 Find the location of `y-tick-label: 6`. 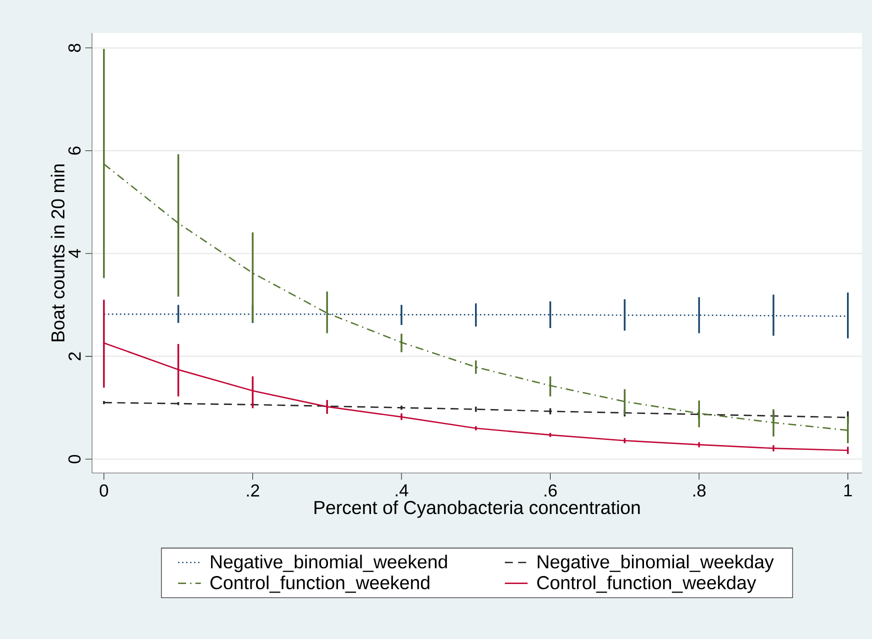

y-tick-label: 6 is located at coordinates (74, 150).